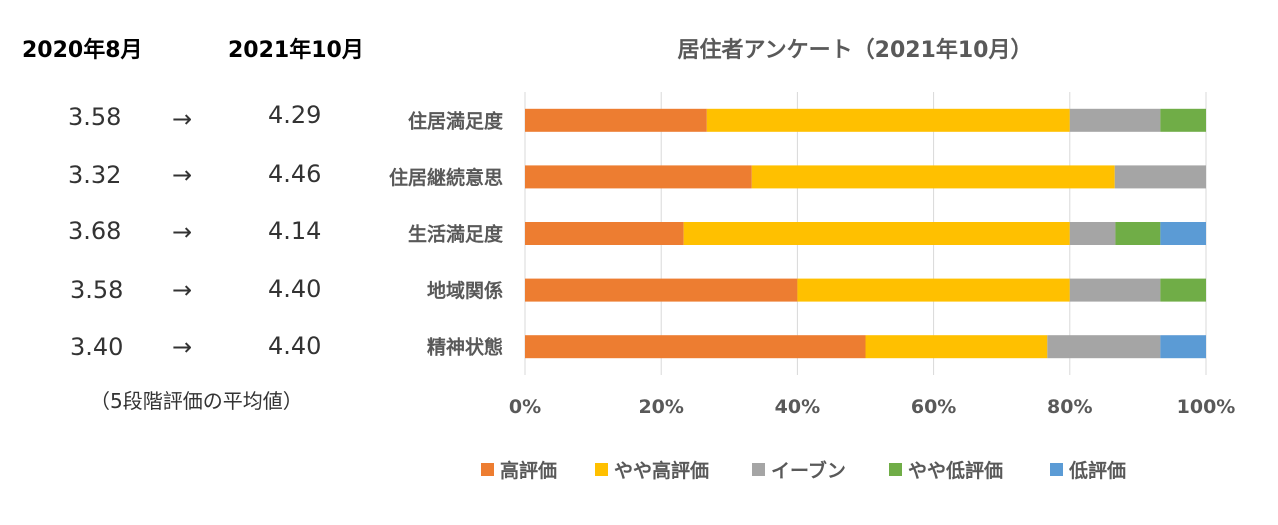  What do you see at coordinates (808, 470) in the screenshot?
I see `legend-label: イーブン` at bounding box center [808, 470].